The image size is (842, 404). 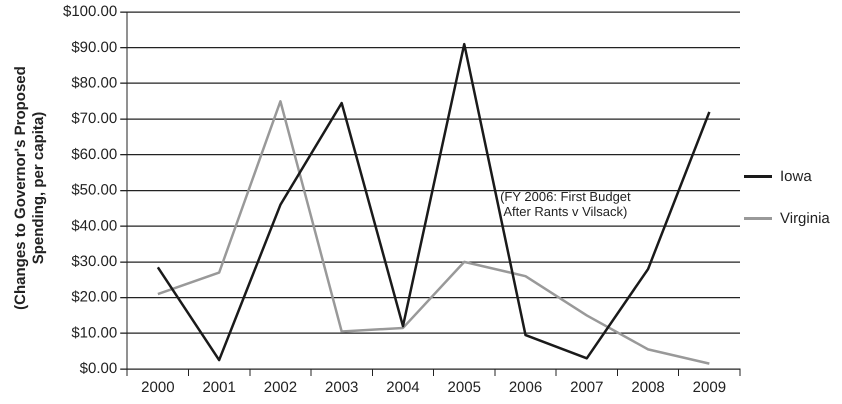 What do you see at coordinates (94, 119) in the screenshot?
I see `y-tick-label: $70.00` at bounding box center [94, 119].